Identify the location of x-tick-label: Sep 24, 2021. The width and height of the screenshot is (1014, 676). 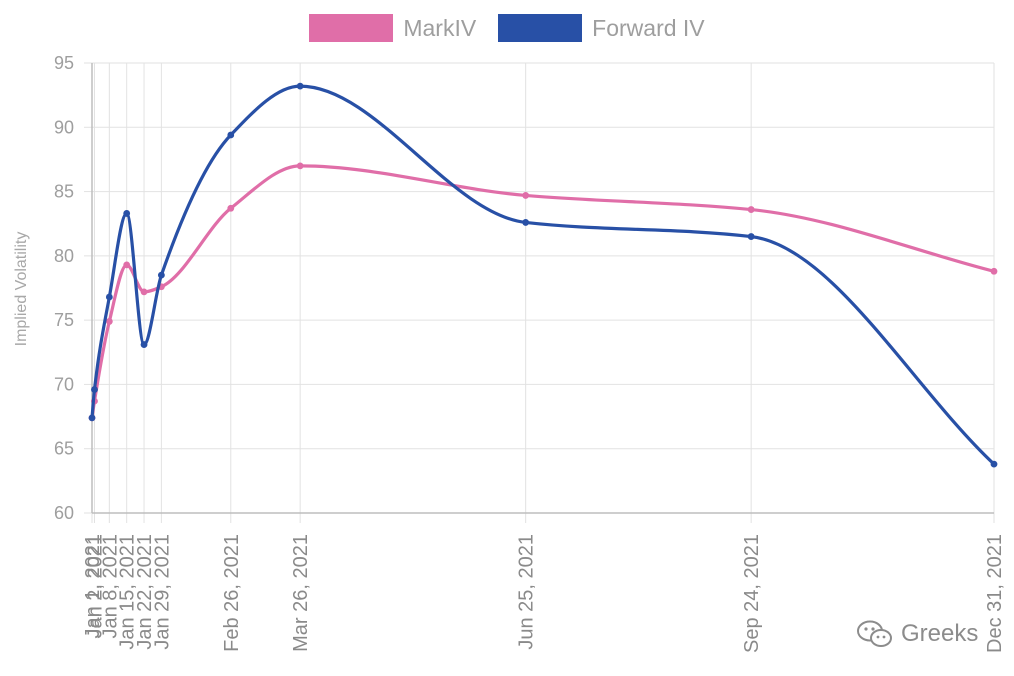
(752, 593).